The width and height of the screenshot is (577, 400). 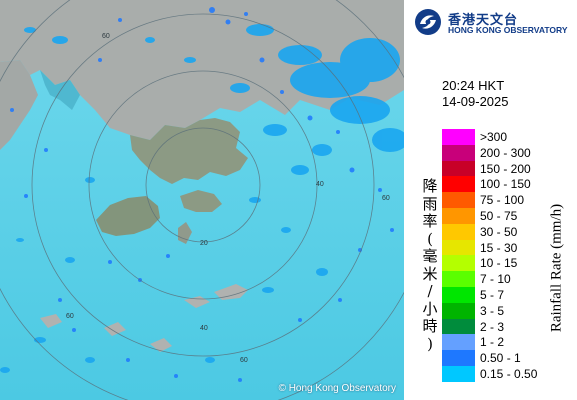 I want to click on legend-title-chinese-char: 雨, so click(x=430, y=203).